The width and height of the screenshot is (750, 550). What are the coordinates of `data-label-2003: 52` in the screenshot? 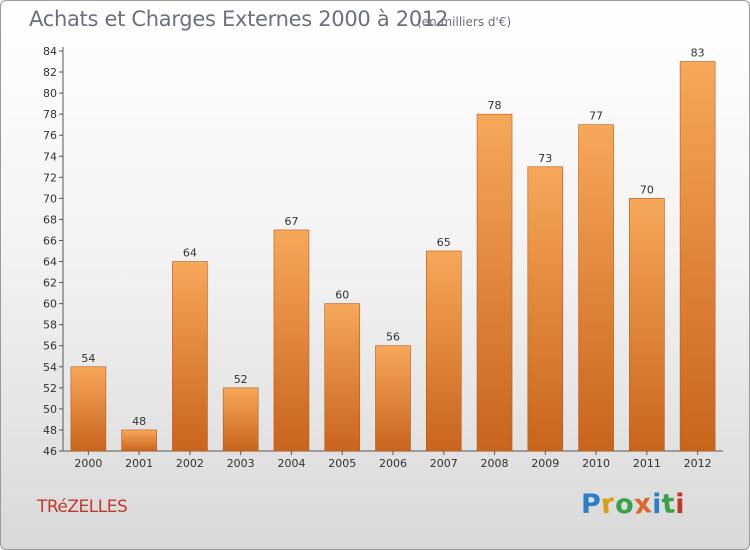 It's located at (241, 379).